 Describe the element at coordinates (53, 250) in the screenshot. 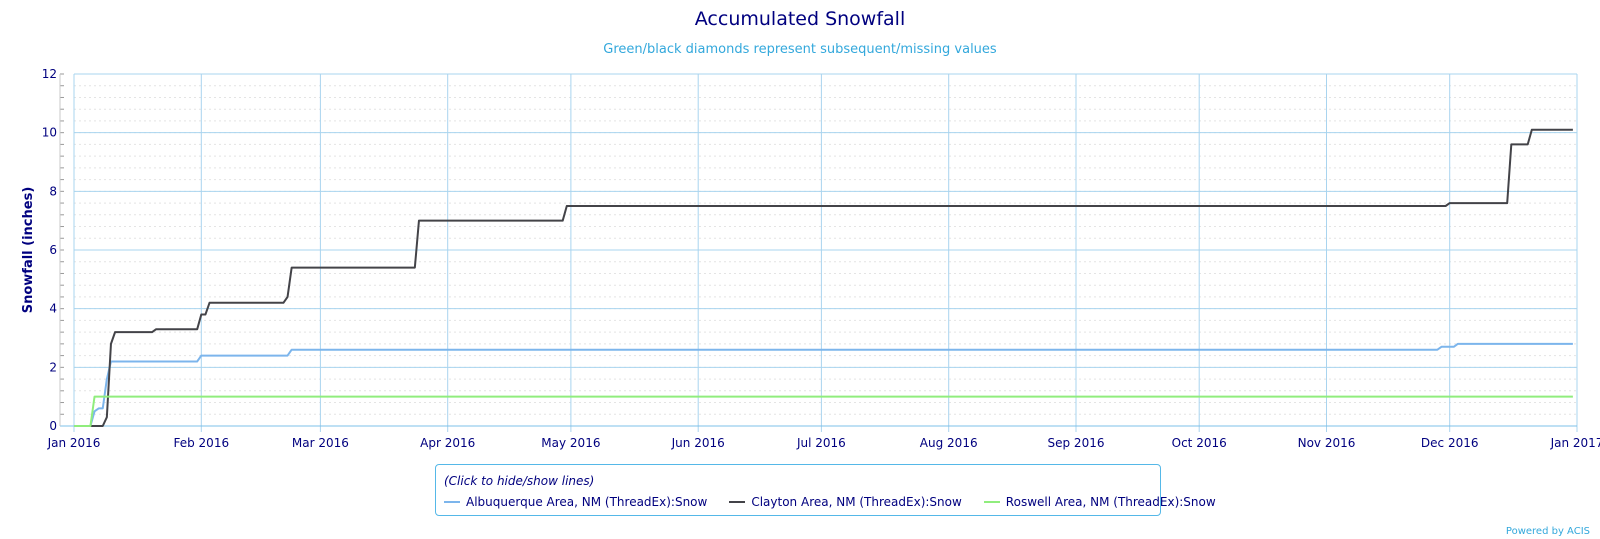

I see `y-tick-label: 6` at that location.